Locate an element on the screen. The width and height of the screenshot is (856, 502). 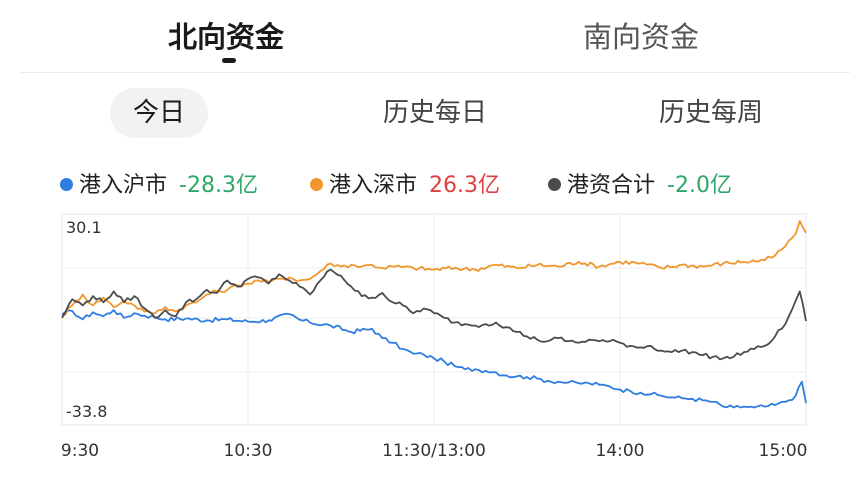
x-tick-label: 10:30 is located at coordinates (248, 451).